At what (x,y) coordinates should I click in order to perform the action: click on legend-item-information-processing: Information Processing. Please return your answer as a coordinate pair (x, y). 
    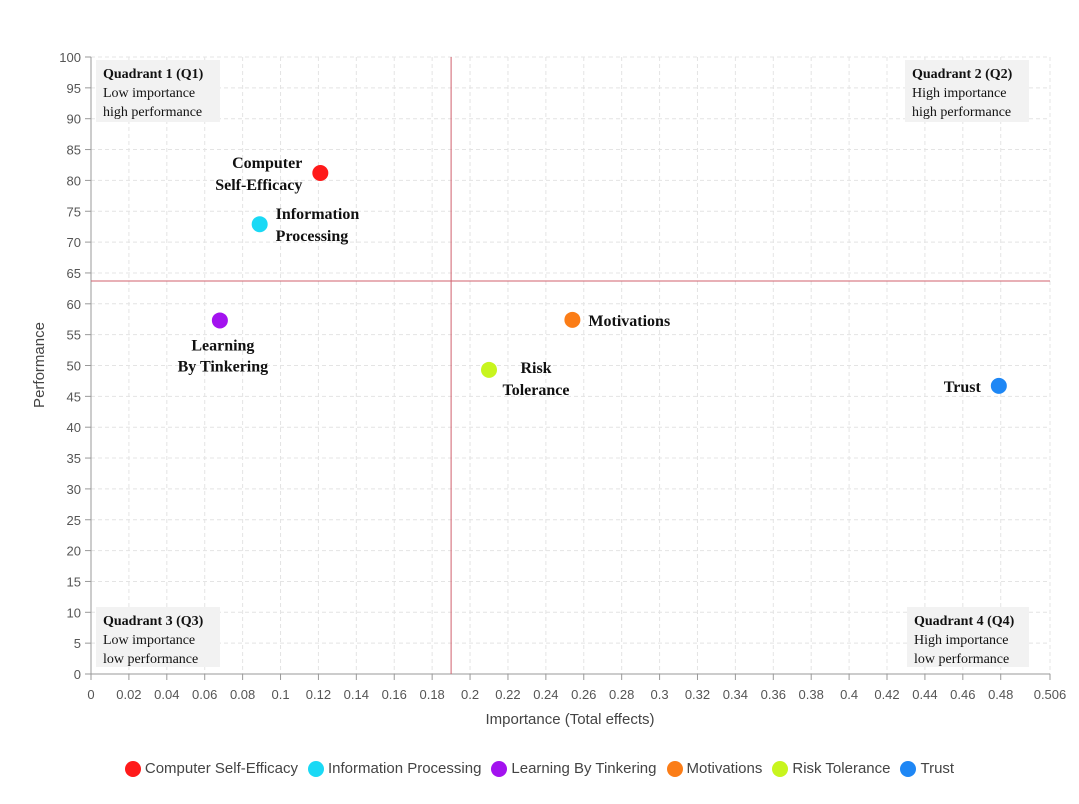
    Looking at the image, I should click on (394, 768).